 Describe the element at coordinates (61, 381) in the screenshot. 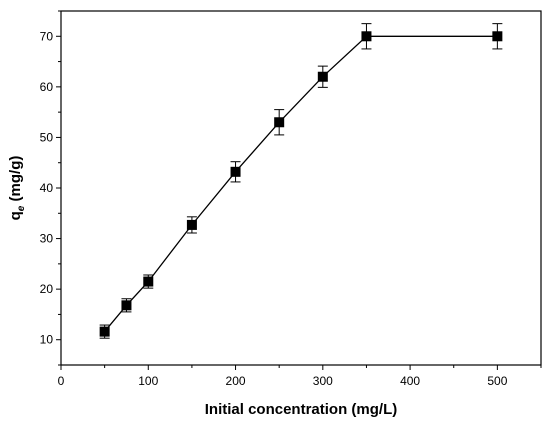

I see `x-tick-label: 0` at that location.